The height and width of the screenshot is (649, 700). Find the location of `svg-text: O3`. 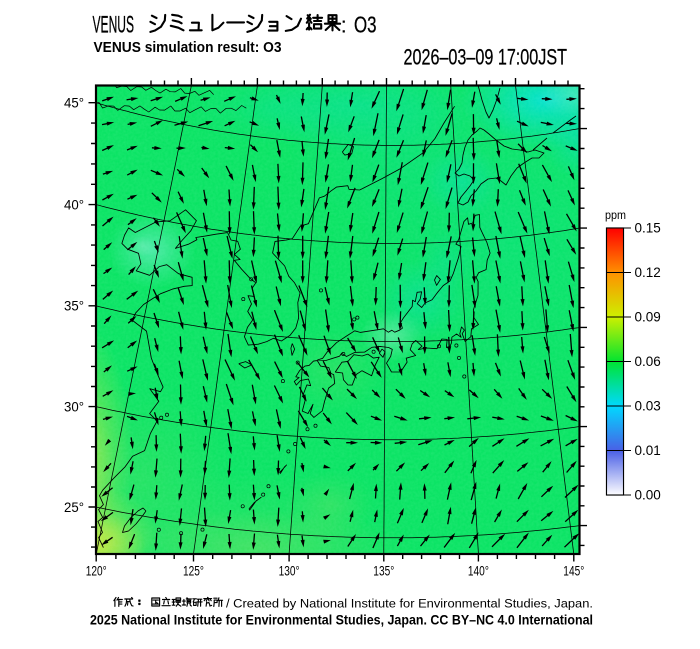

svg-text: O3 is located at coordinates (365, 25).